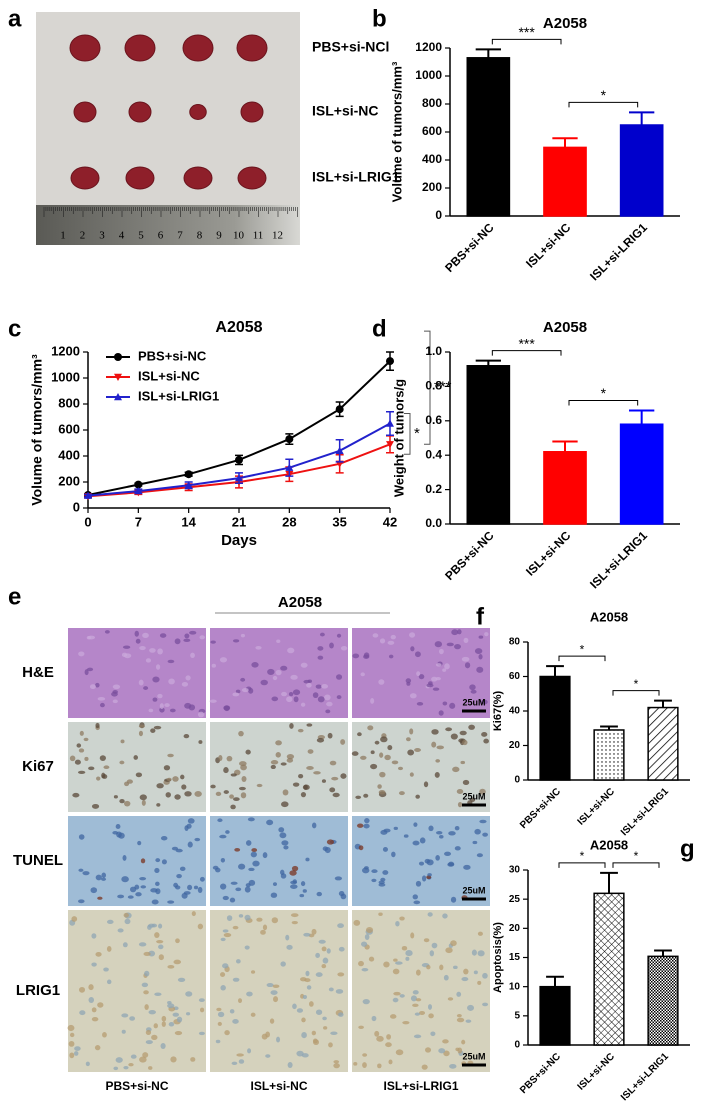  What do you see at coordinates (433, 351) in the screenshot?
I see `y-tick-label: 1.0` at bounding box center [433, 351].